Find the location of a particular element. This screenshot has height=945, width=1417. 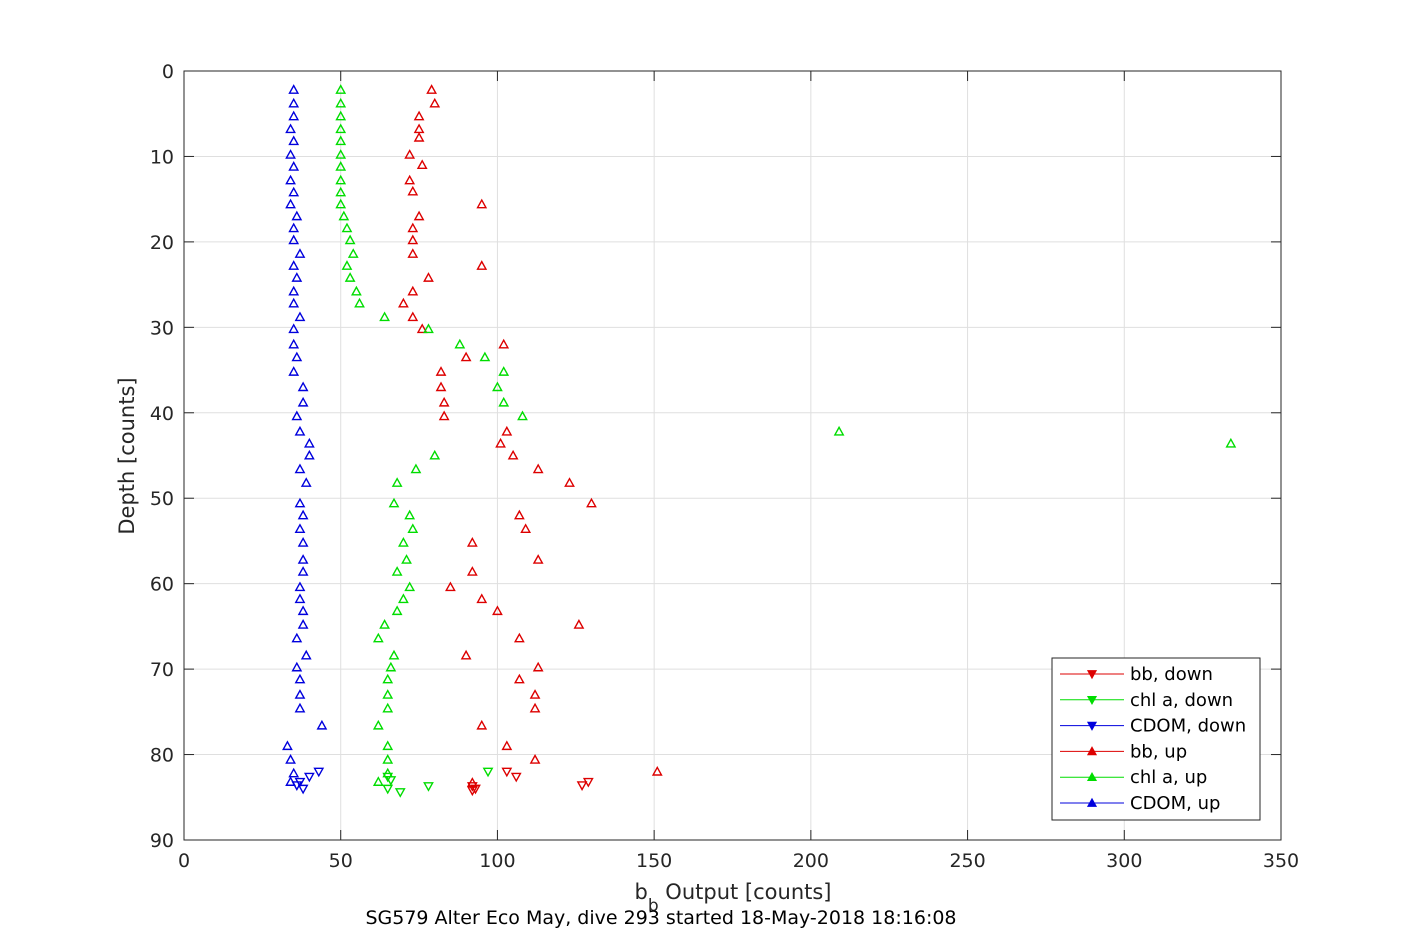

x-axis-label-main: b is located at coordinates (640, 892).